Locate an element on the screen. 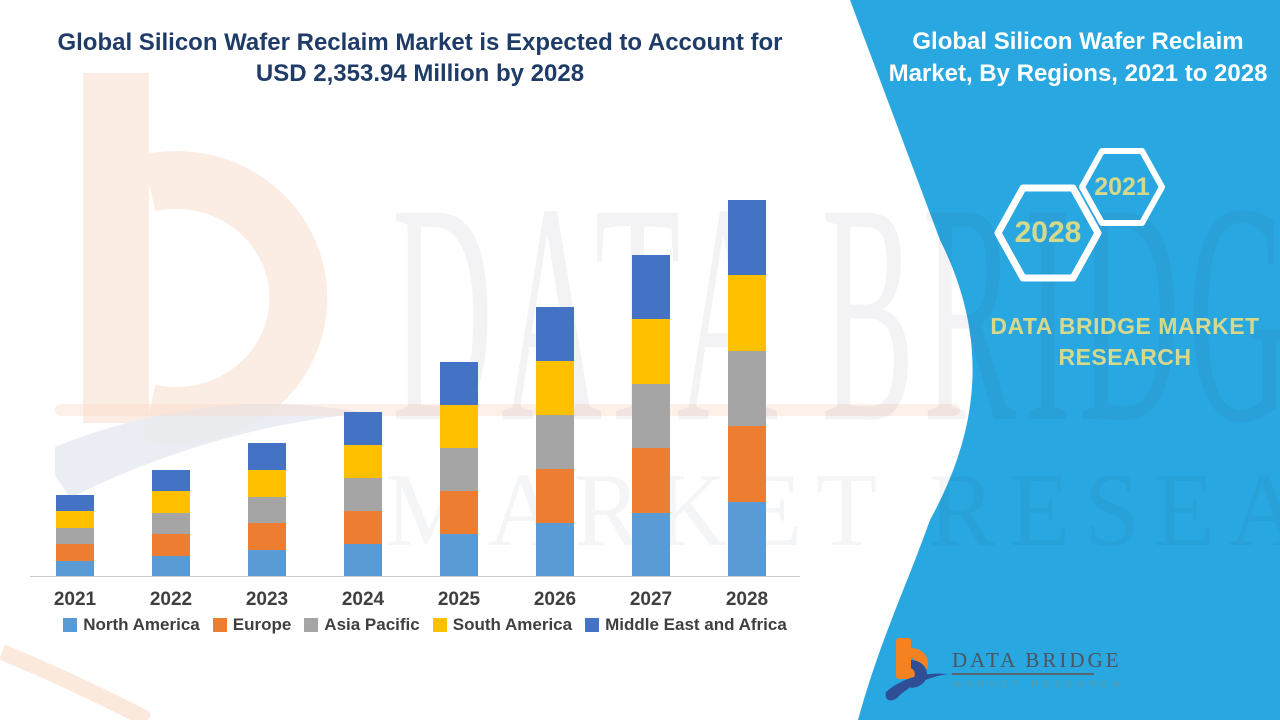 The width and height of the screenshot is (1280, 720). bar-2025-segment-europe is located at coordinates (459, 512).